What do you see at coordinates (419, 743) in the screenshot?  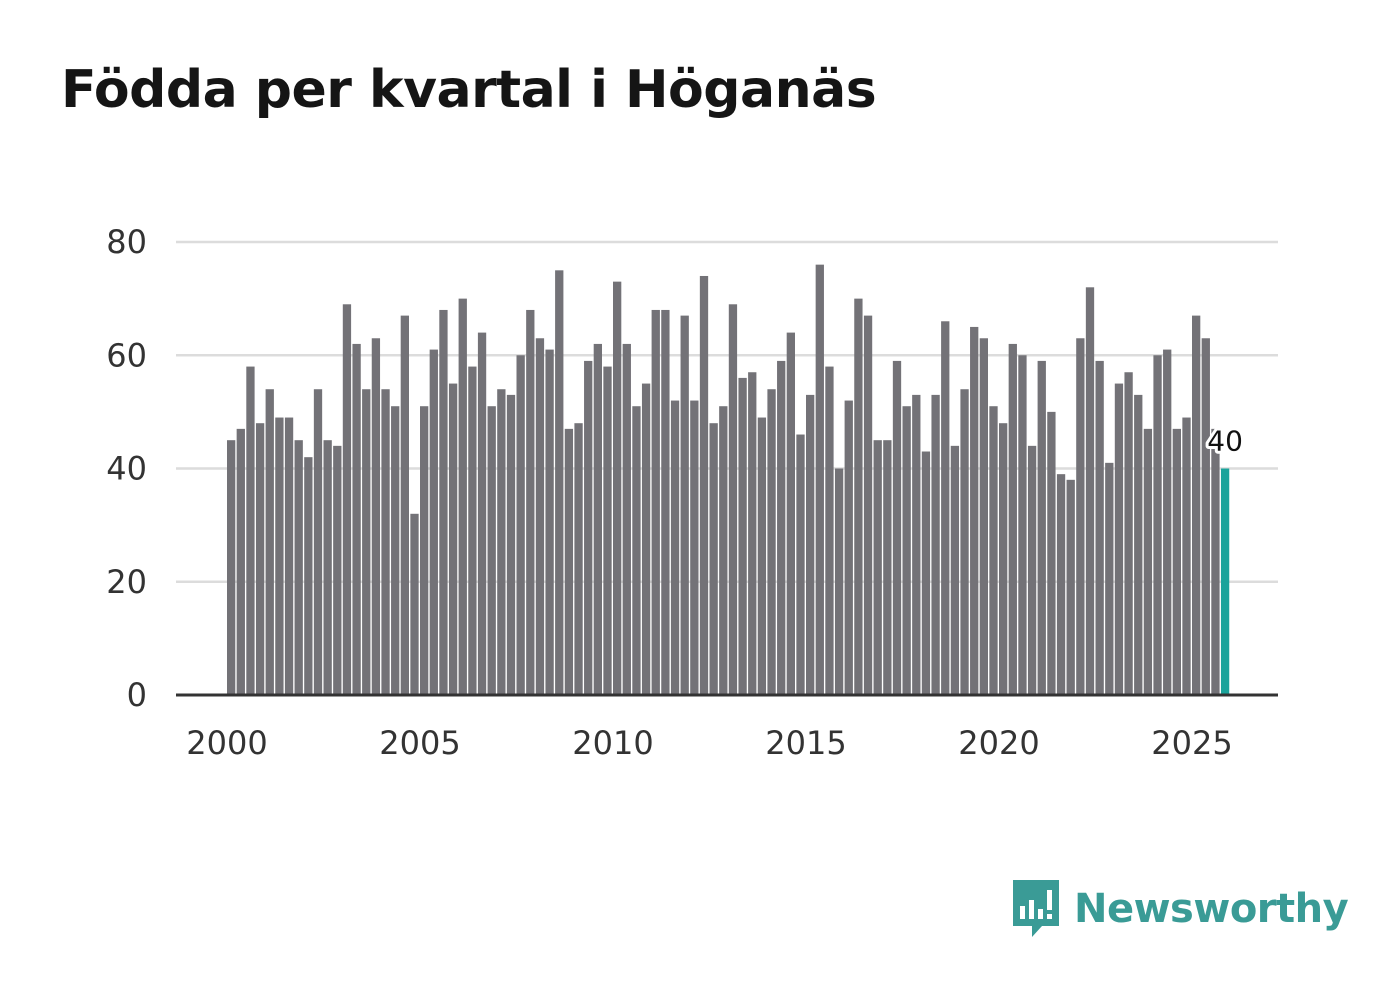 I see `x-tick-label: 2005` at bounding box center [419, 743].